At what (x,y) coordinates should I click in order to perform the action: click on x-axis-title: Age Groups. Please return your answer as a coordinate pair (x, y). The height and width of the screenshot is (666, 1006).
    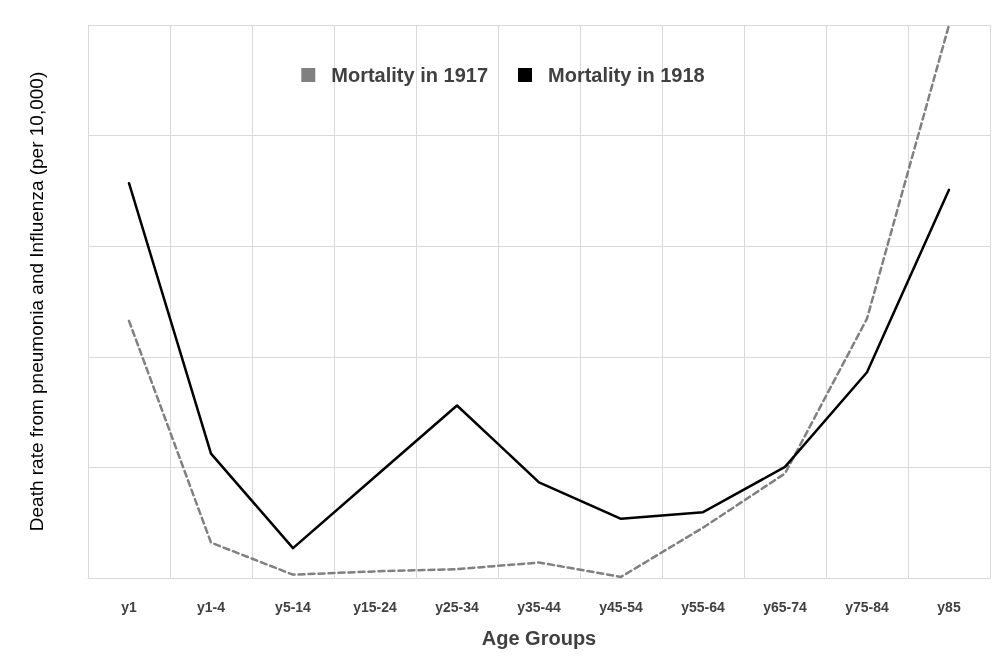
    Looking at the image, I should click on (539, 638).